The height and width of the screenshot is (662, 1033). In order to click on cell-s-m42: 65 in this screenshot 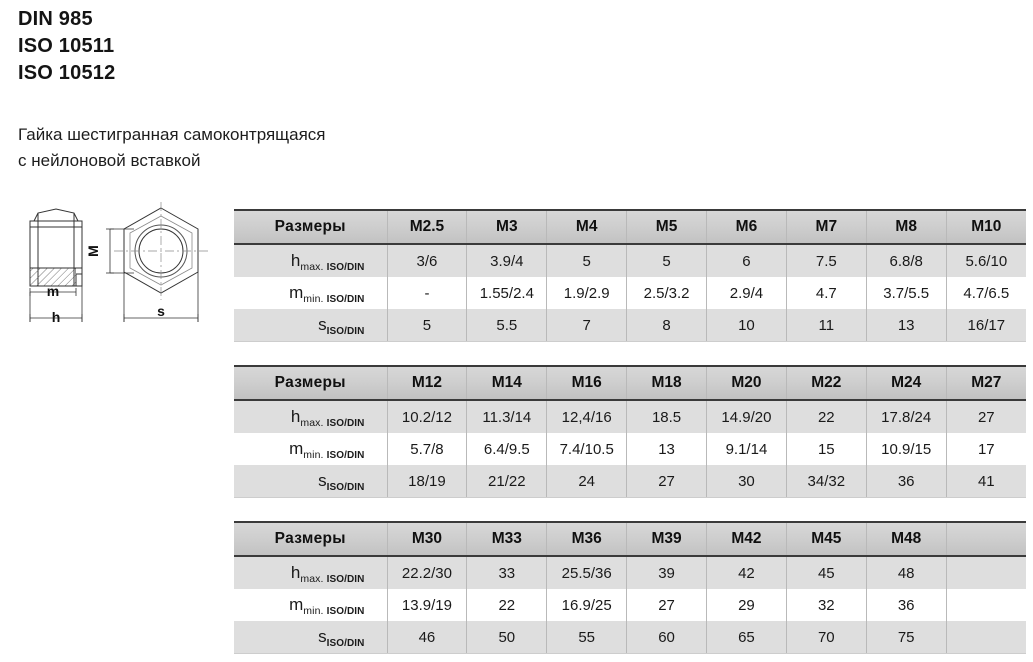, I will do `click(746, 637)`.